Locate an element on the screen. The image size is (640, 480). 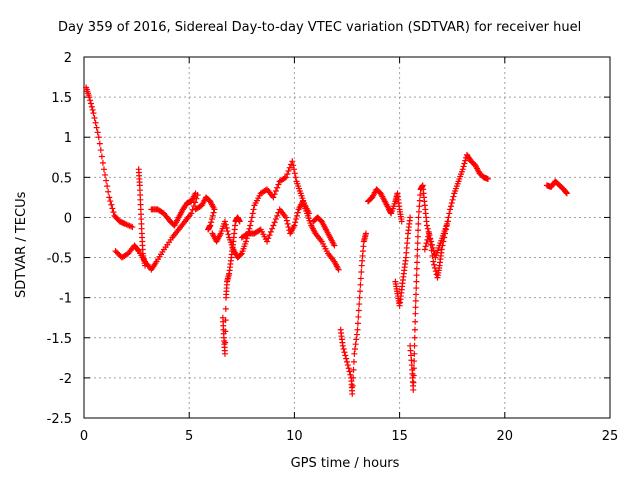
x-tick-label: 20 is located at coordinates (505, 436).